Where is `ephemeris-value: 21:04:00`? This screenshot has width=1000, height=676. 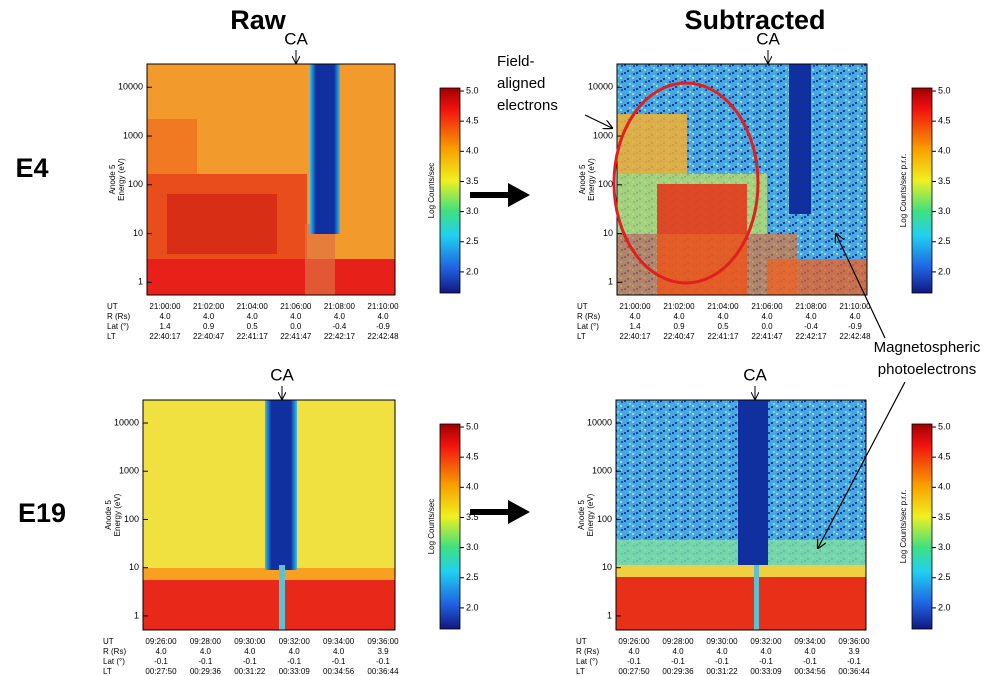 ephemeris-value: 21:04:00 is located at coordinates (723, 306).